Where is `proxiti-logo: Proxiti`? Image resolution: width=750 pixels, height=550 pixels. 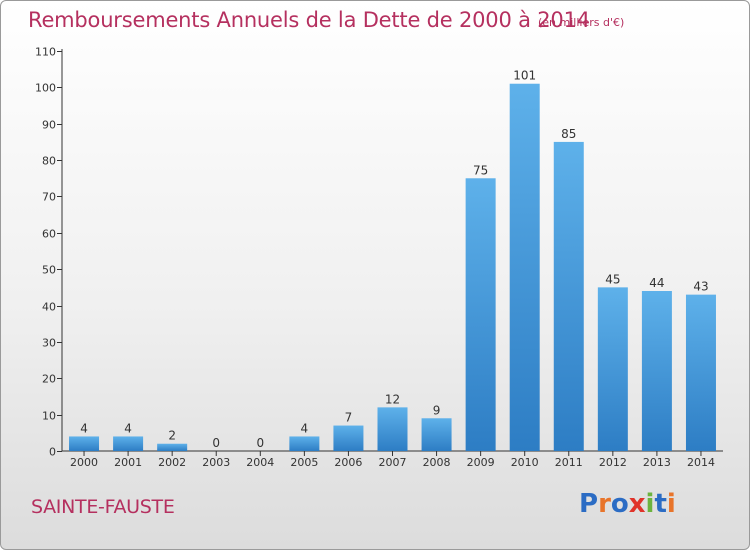
proxiti-logo: Proxiti is located at coordinates (627, 504).